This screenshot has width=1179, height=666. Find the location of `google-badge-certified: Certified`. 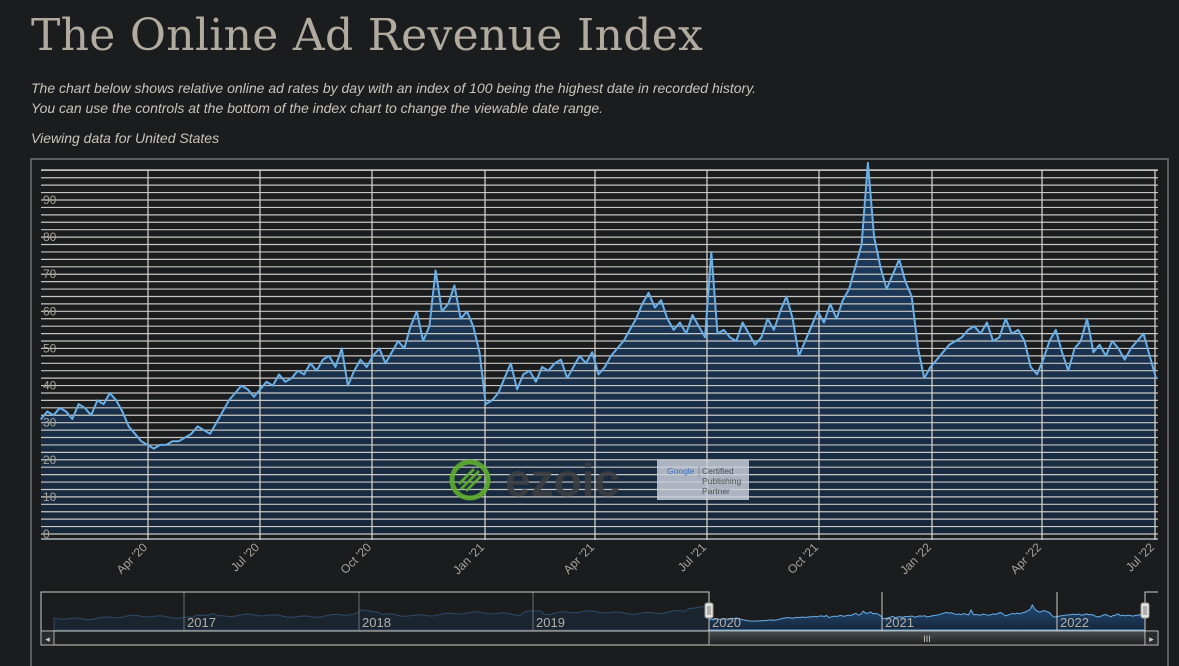

google-badge-certified: Certified is located at coordinates (718, 471).